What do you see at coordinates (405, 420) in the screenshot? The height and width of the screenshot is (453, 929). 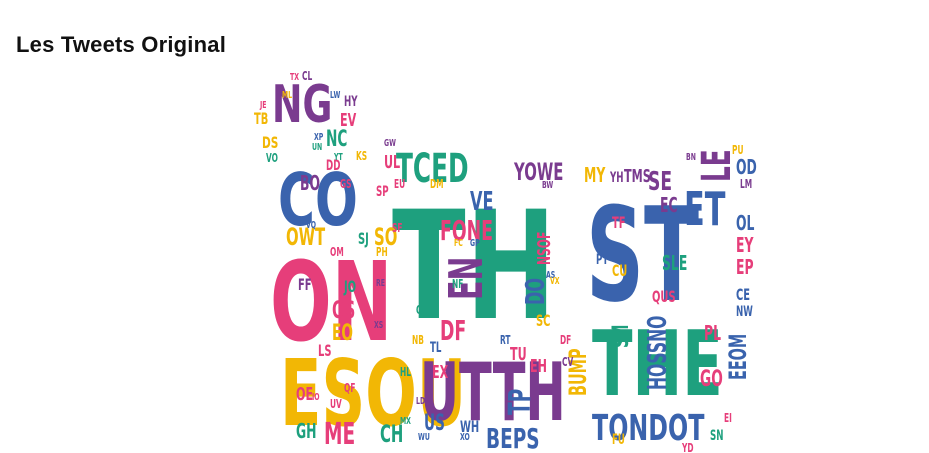 I see `word-cloud-word: MX` at bounding box center [405, 420].